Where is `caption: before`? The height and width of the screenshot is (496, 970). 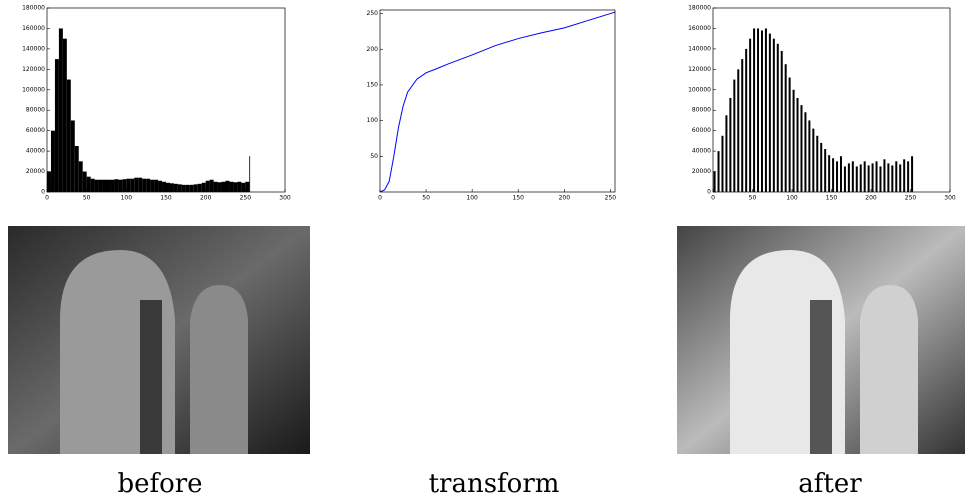 caption: before is located at coordinates (159, 482).